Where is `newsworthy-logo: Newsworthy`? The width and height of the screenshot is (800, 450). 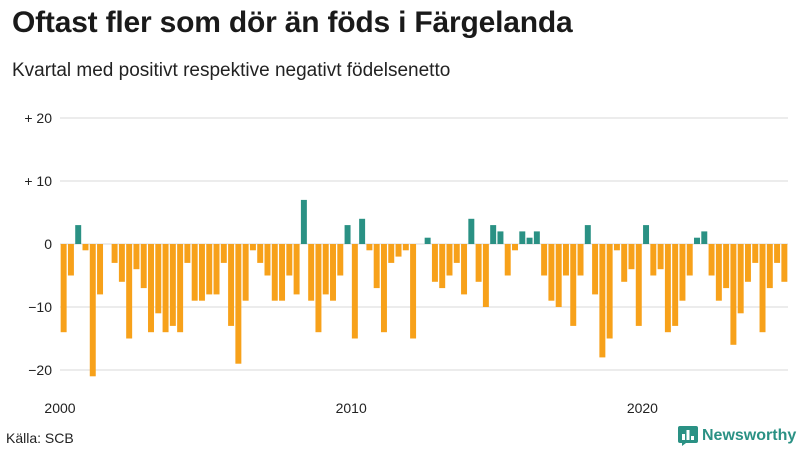 newsworthy-logo: Newsworthy is located at coordinates (737, 436).